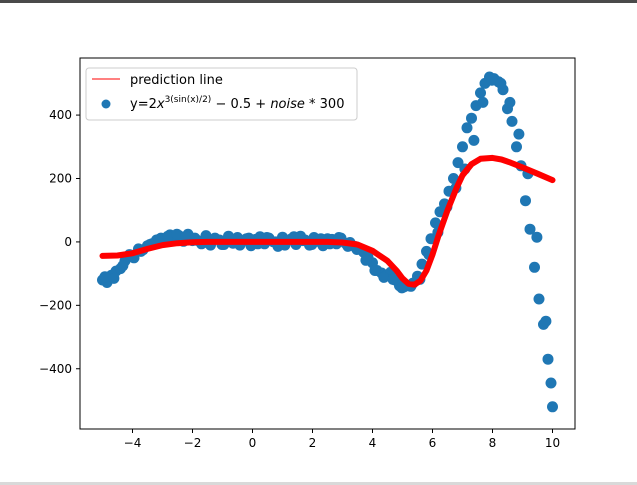  Describe the element at coordinates (253, 443) in the screenshot. I see `x-tick-label: 0` at that location.